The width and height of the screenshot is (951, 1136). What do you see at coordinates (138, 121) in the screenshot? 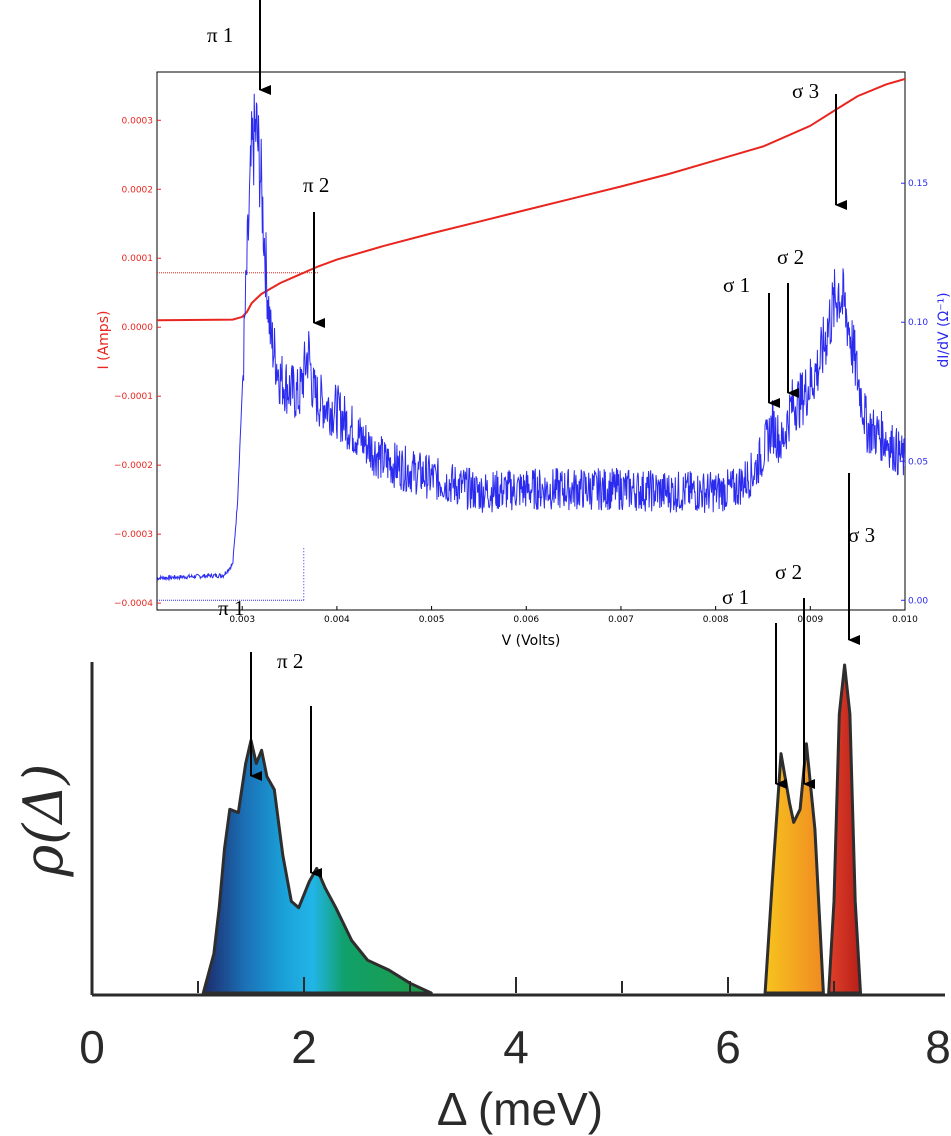
I see `top-left-tick-label: 0.0003` at bounding box center [138, 121].